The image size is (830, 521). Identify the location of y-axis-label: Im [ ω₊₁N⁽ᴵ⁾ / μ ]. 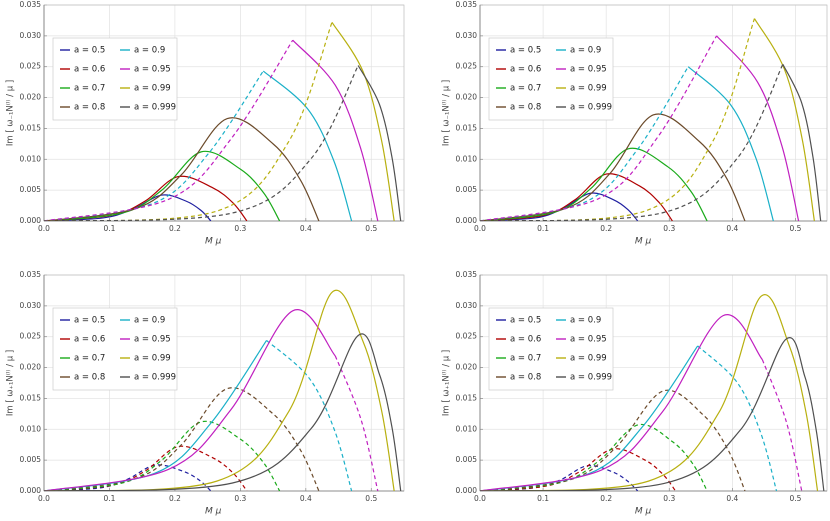
(11, 383).